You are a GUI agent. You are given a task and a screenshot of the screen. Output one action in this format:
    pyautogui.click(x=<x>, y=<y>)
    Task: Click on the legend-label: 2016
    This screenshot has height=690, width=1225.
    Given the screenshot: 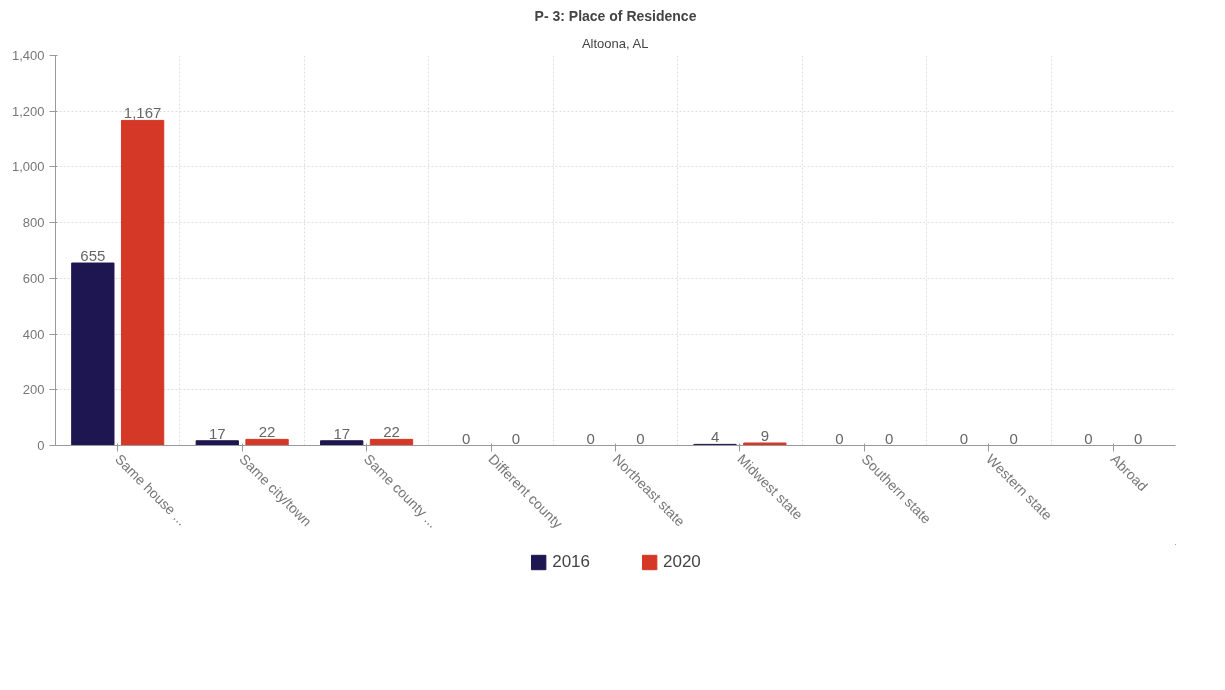 What is the action you would take?
    pyautogui.click(x=571, y=561)
    